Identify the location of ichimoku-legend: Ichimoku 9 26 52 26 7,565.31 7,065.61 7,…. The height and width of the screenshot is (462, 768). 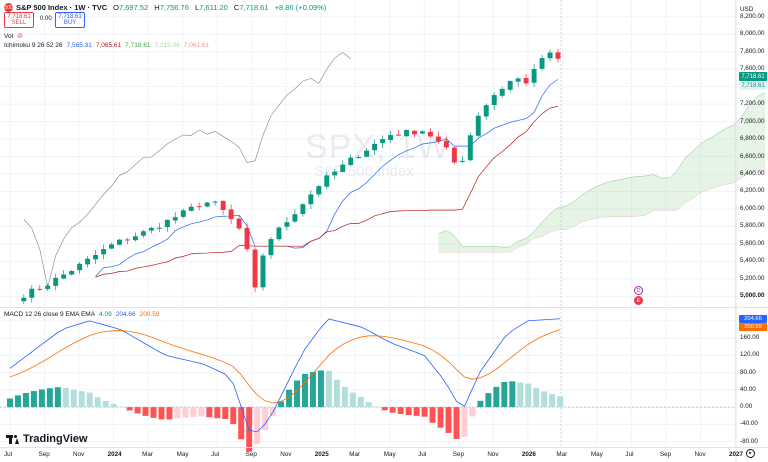
(106, 45).